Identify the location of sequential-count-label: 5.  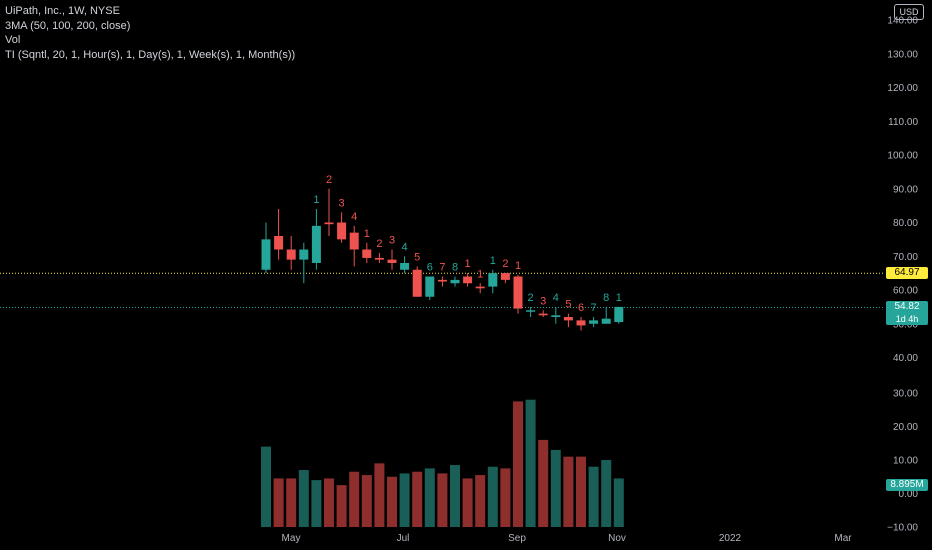
(417, 257).